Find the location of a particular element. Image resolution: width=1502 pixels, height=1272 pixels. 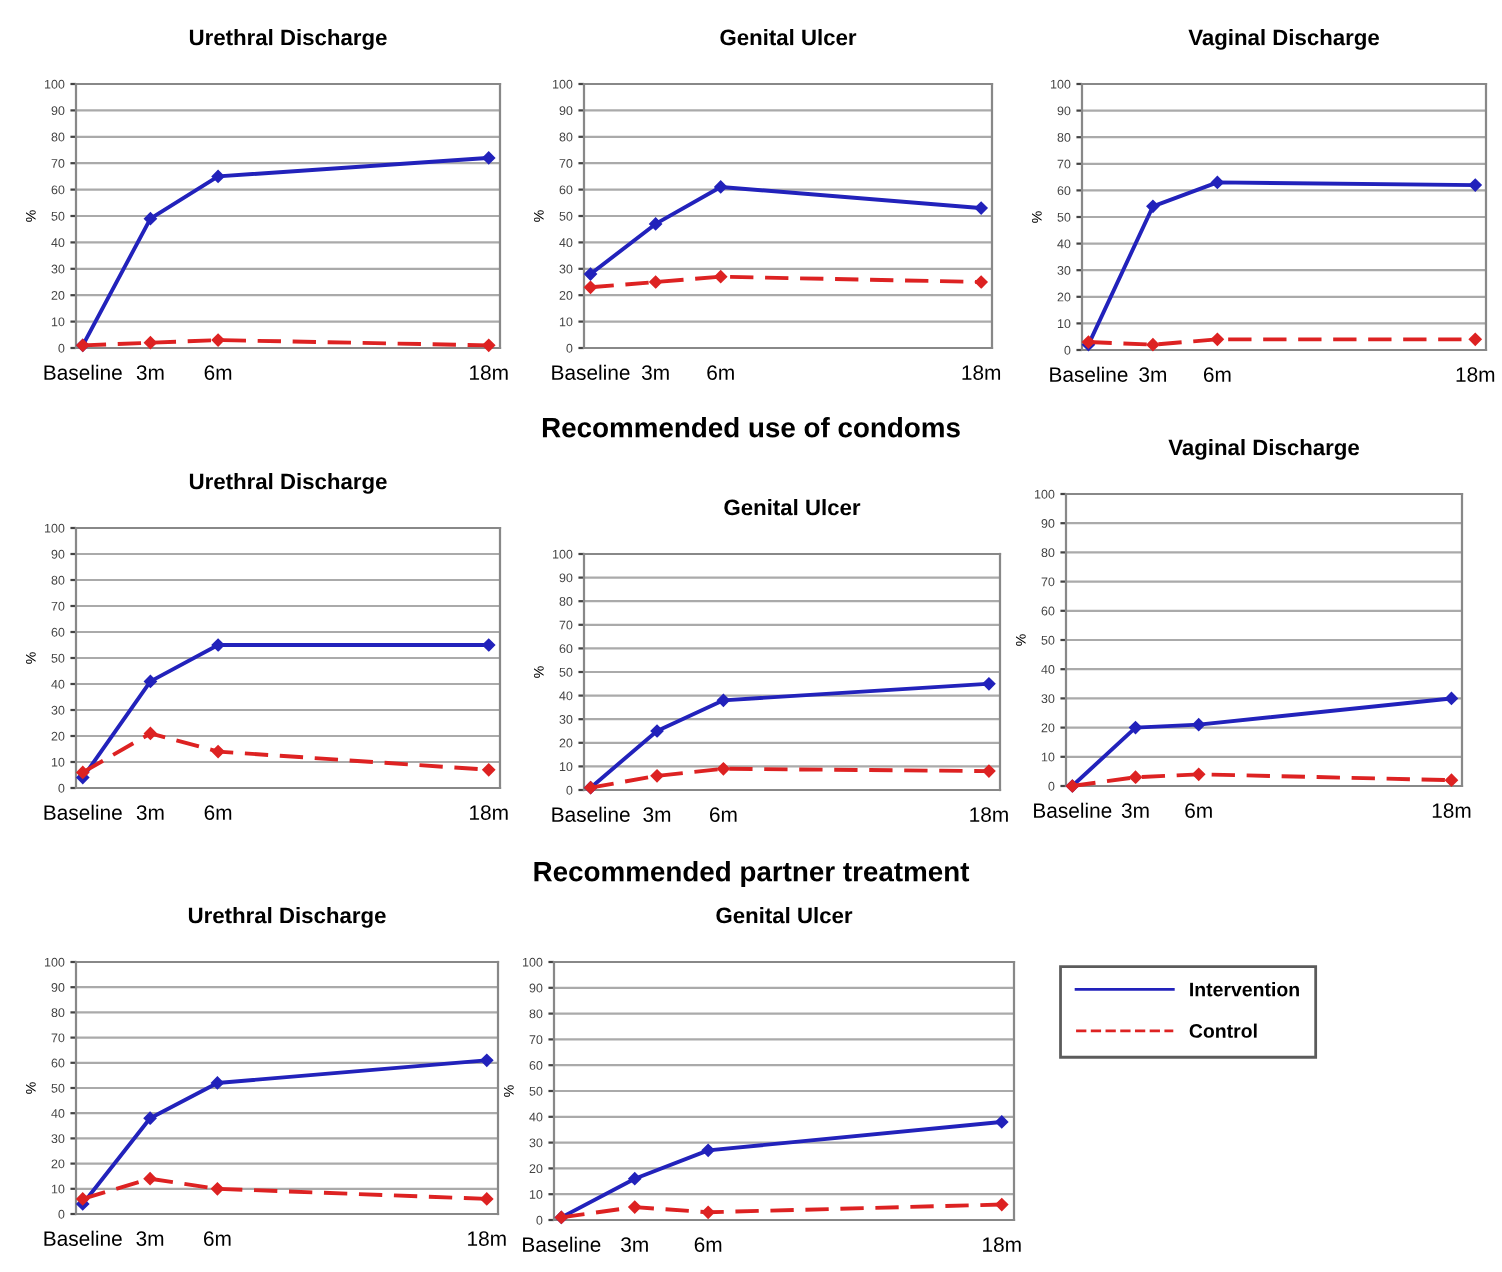

text: Intervention is located at coordinates (1244, 989).